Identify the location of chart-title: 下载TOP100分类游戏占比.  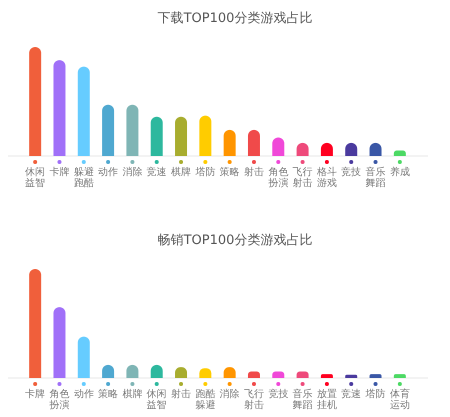
(235, 18).